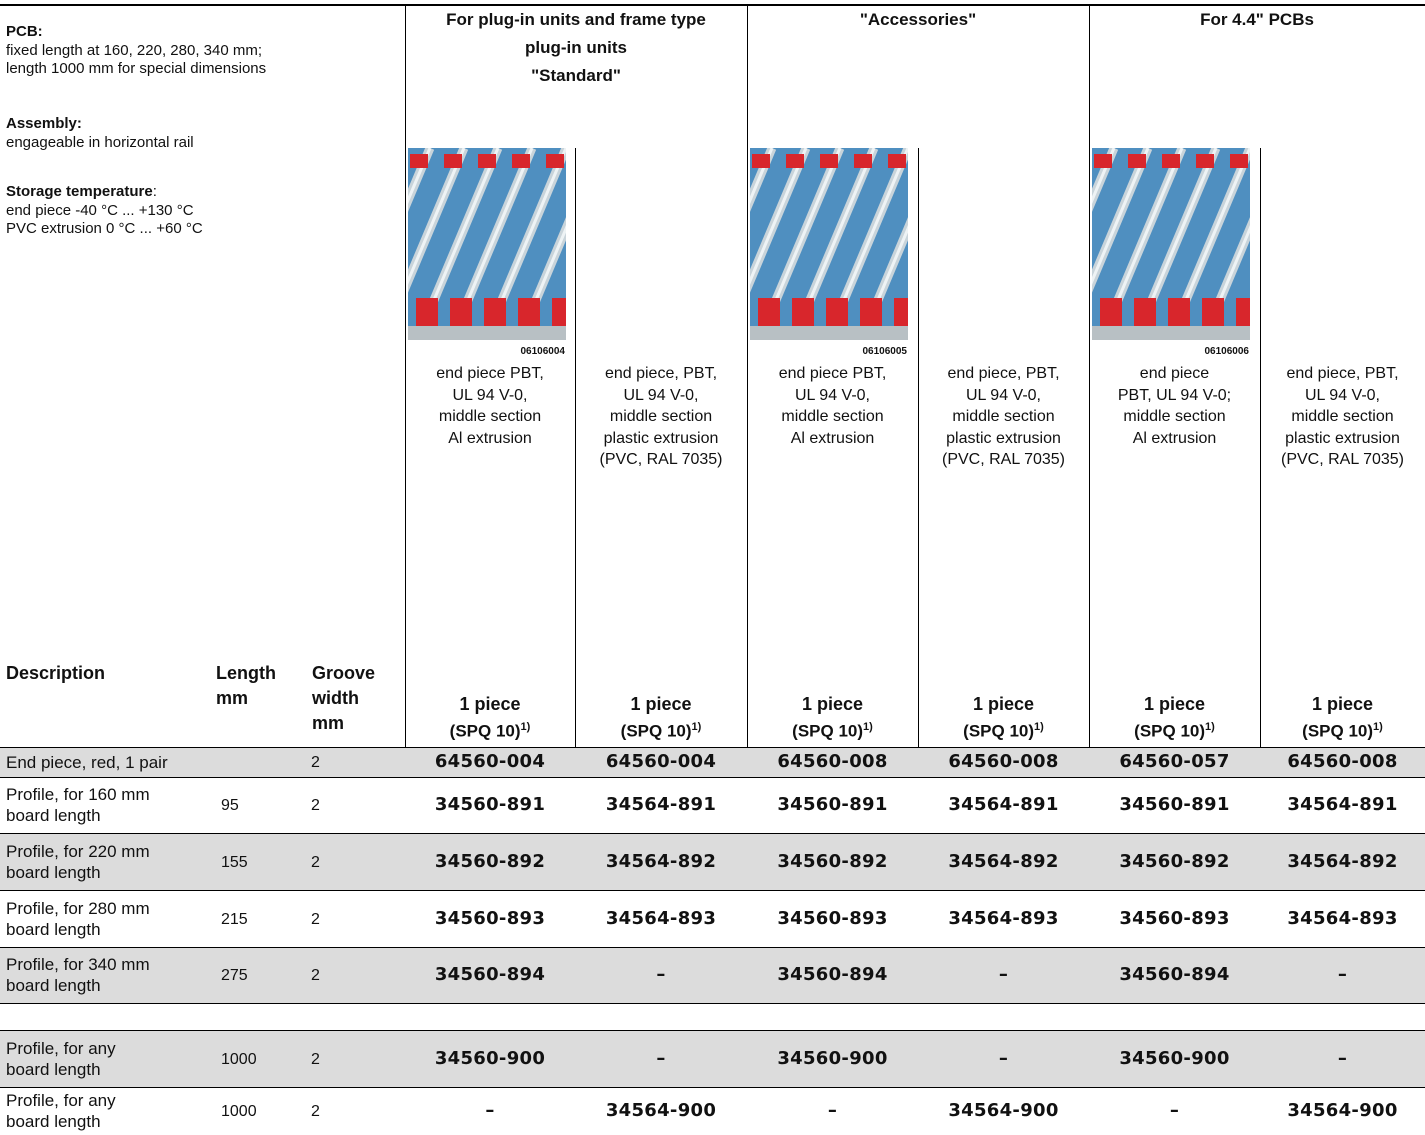  Describe the element at coordinates (335, 698) in the screenshot. I see `column-header: width` at that location.